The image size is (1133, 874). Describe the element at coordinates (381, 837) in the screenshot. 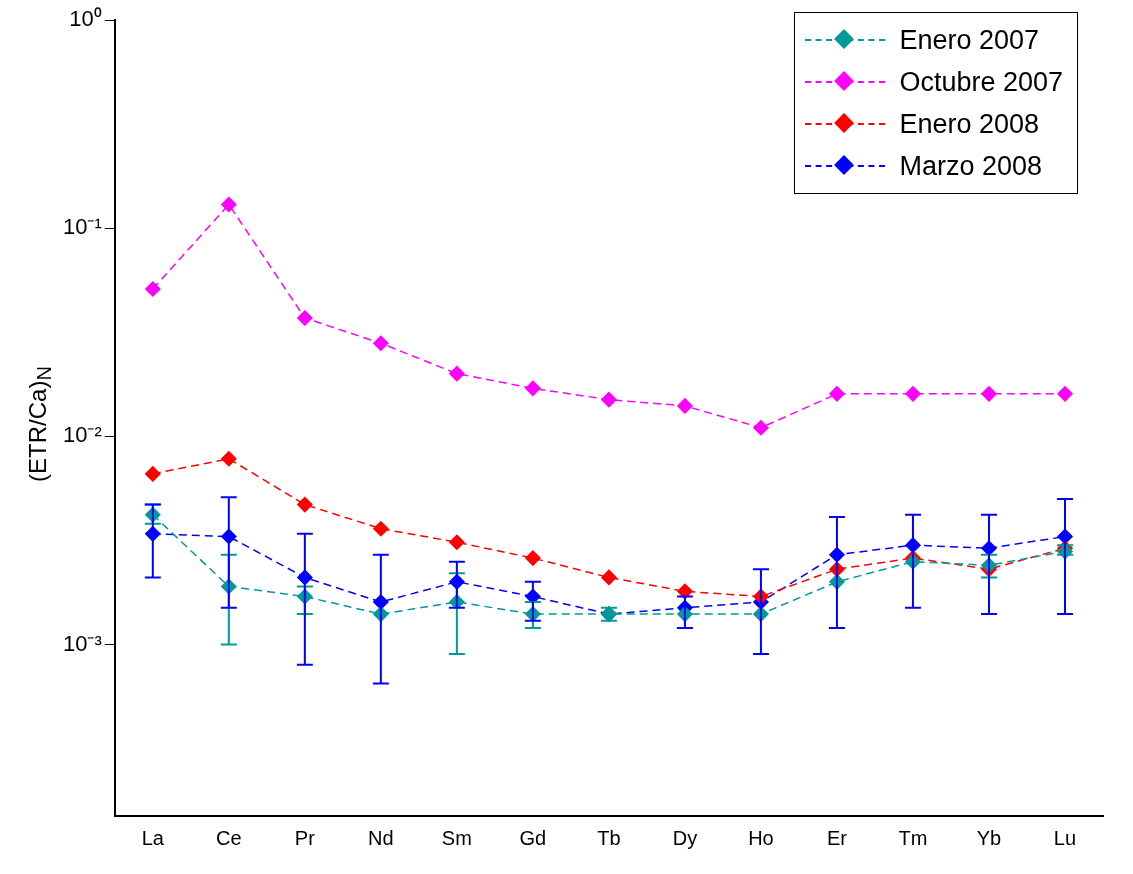

I see `x-tick-label: Nd` at that location.